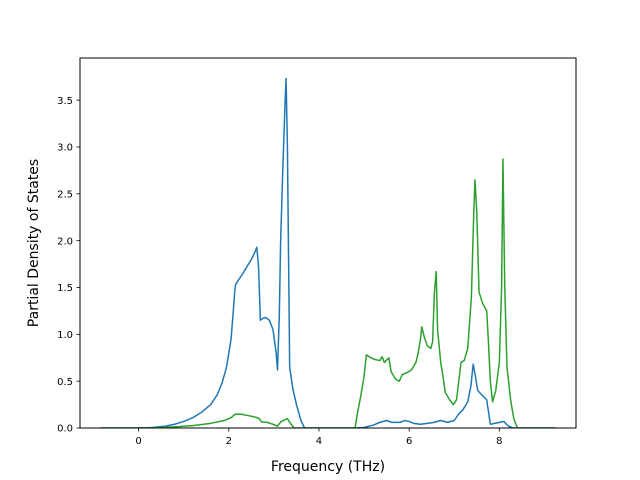 Image resolution: width=640 pixels, height=480 pixels. I want to click on x-tick-label: 2, so click(229, 441).